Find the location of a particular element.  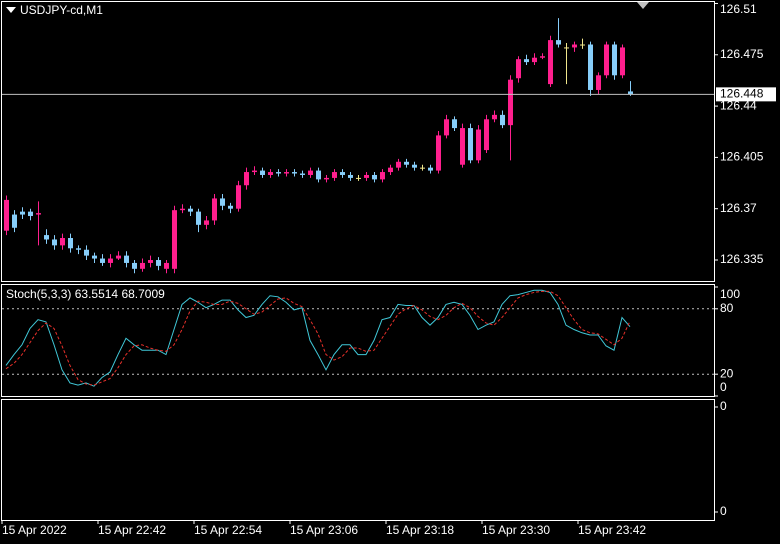

y-tick-label: 80 is located at coordinates (727, 308).